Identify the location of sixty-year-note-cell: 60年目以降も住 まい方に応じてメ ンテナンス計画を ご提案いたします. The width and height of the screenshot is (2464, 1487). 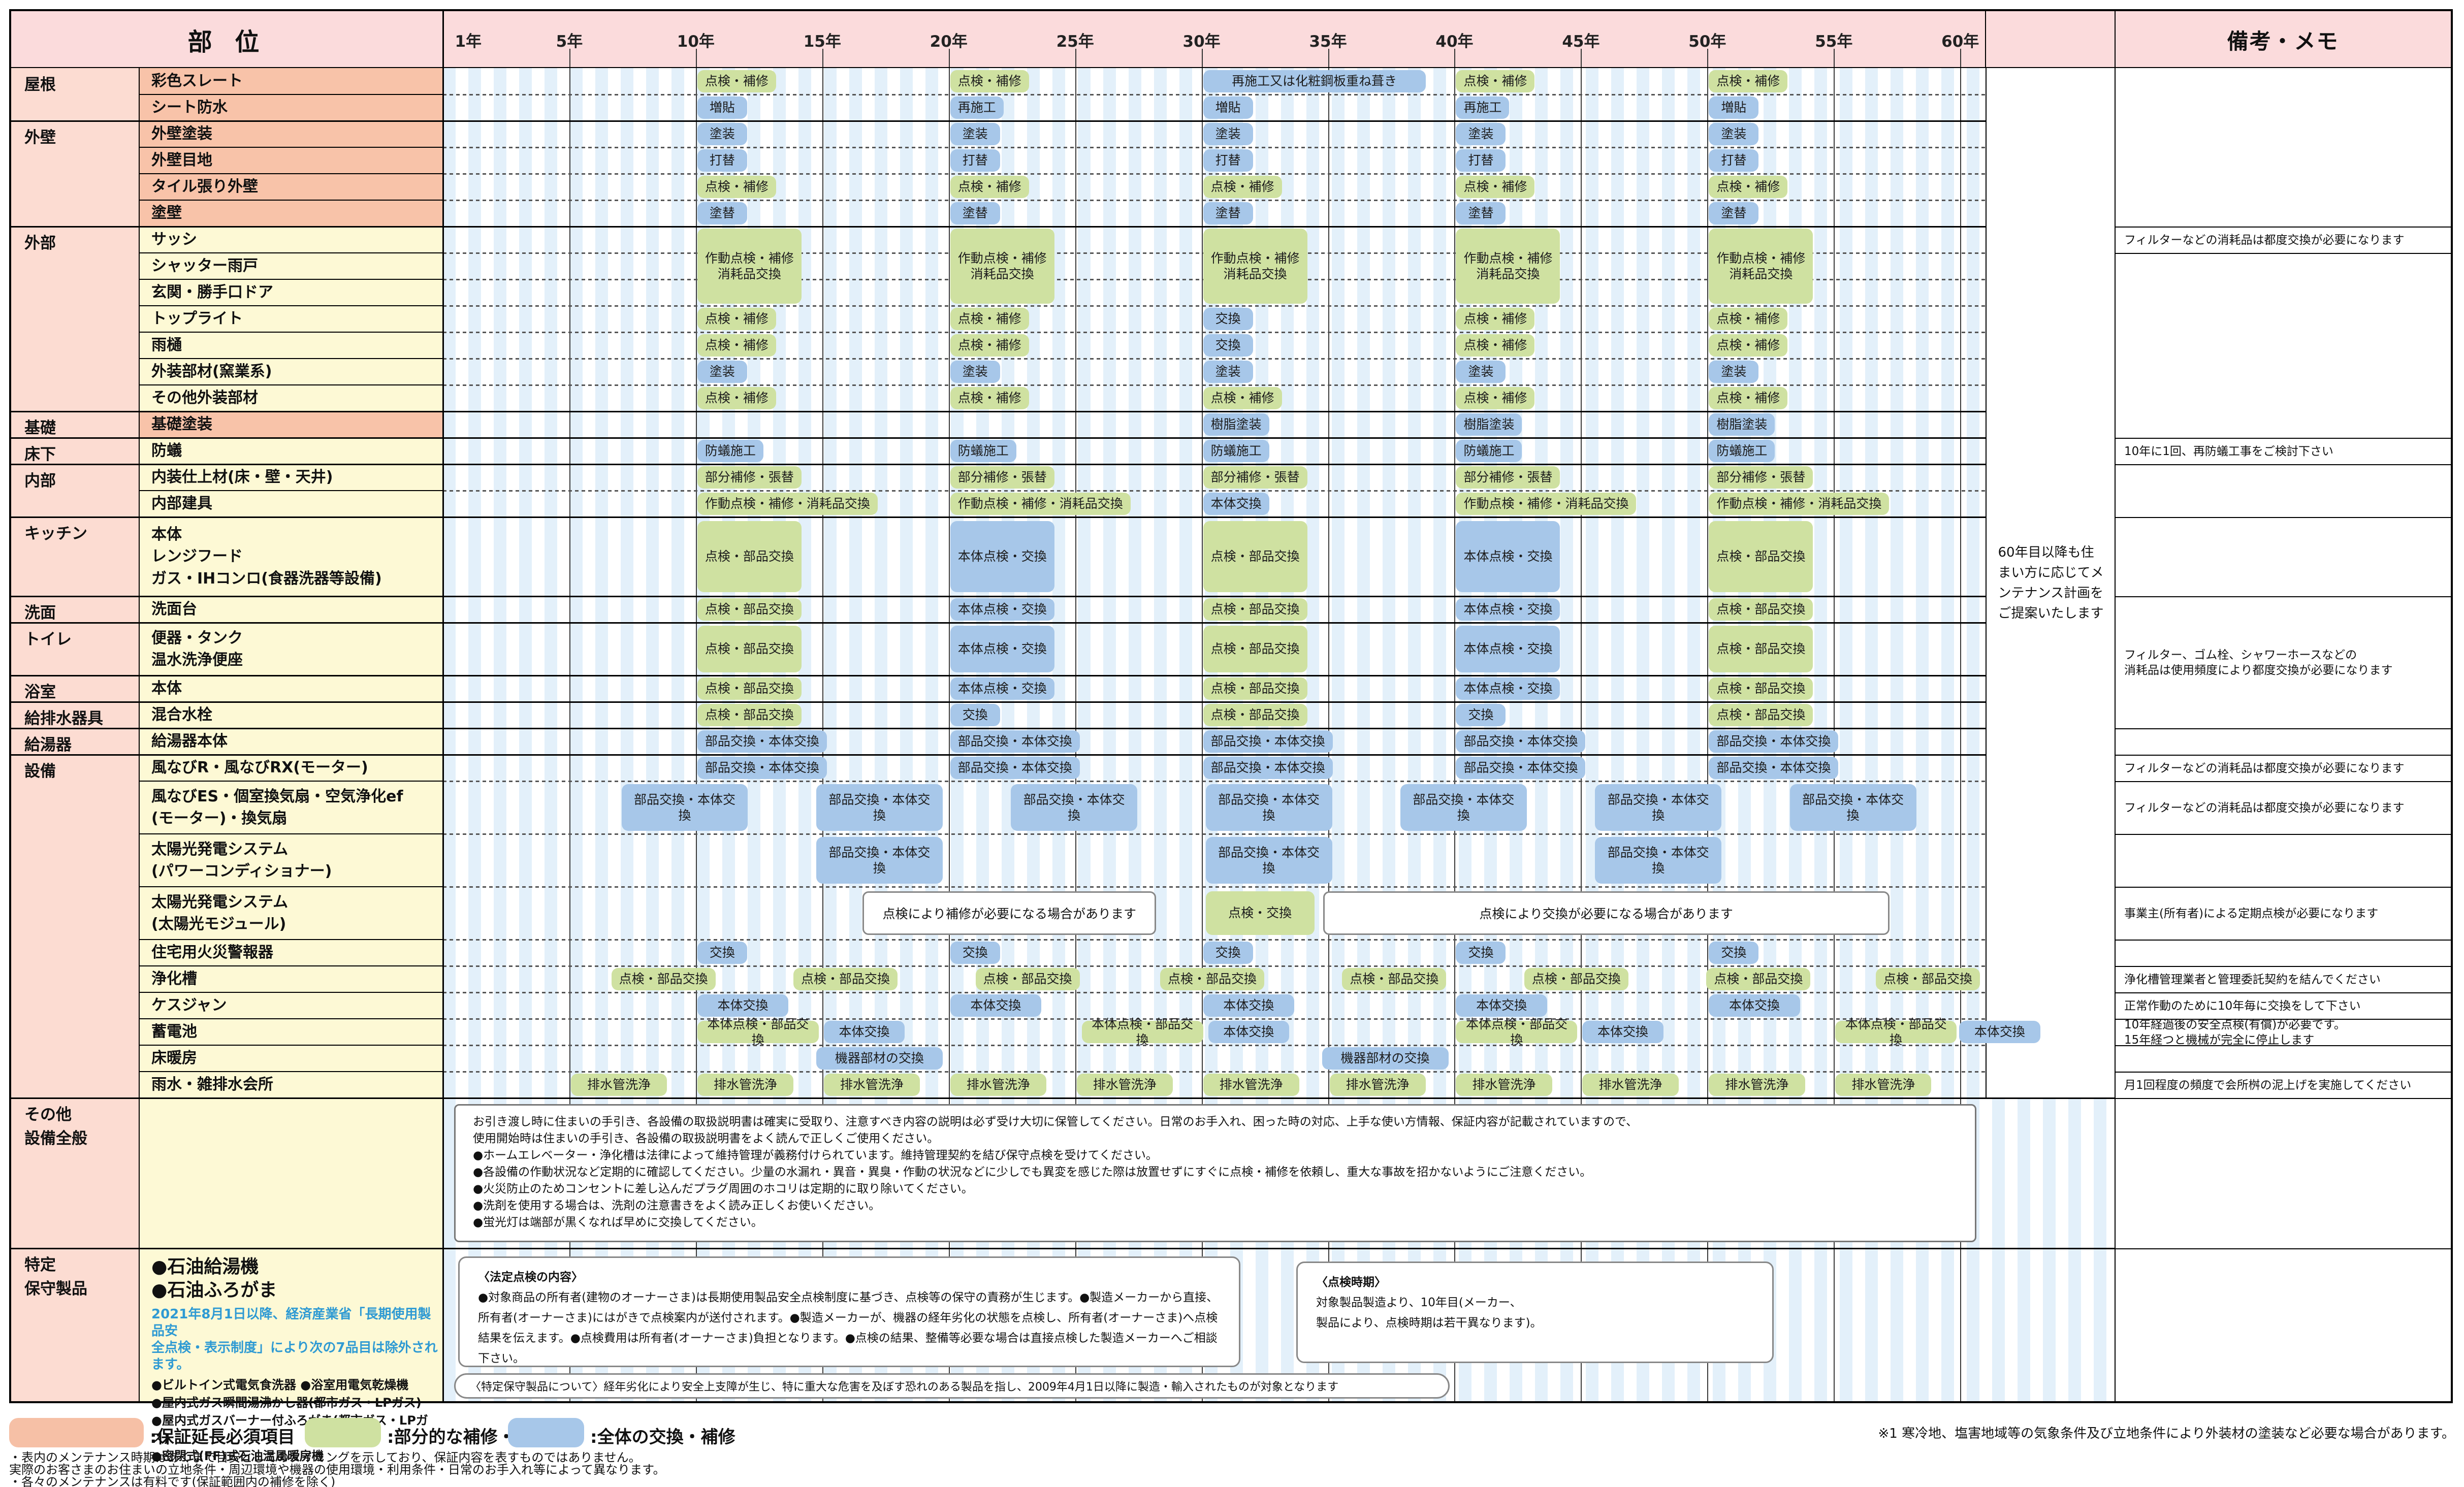
(2050, 583).